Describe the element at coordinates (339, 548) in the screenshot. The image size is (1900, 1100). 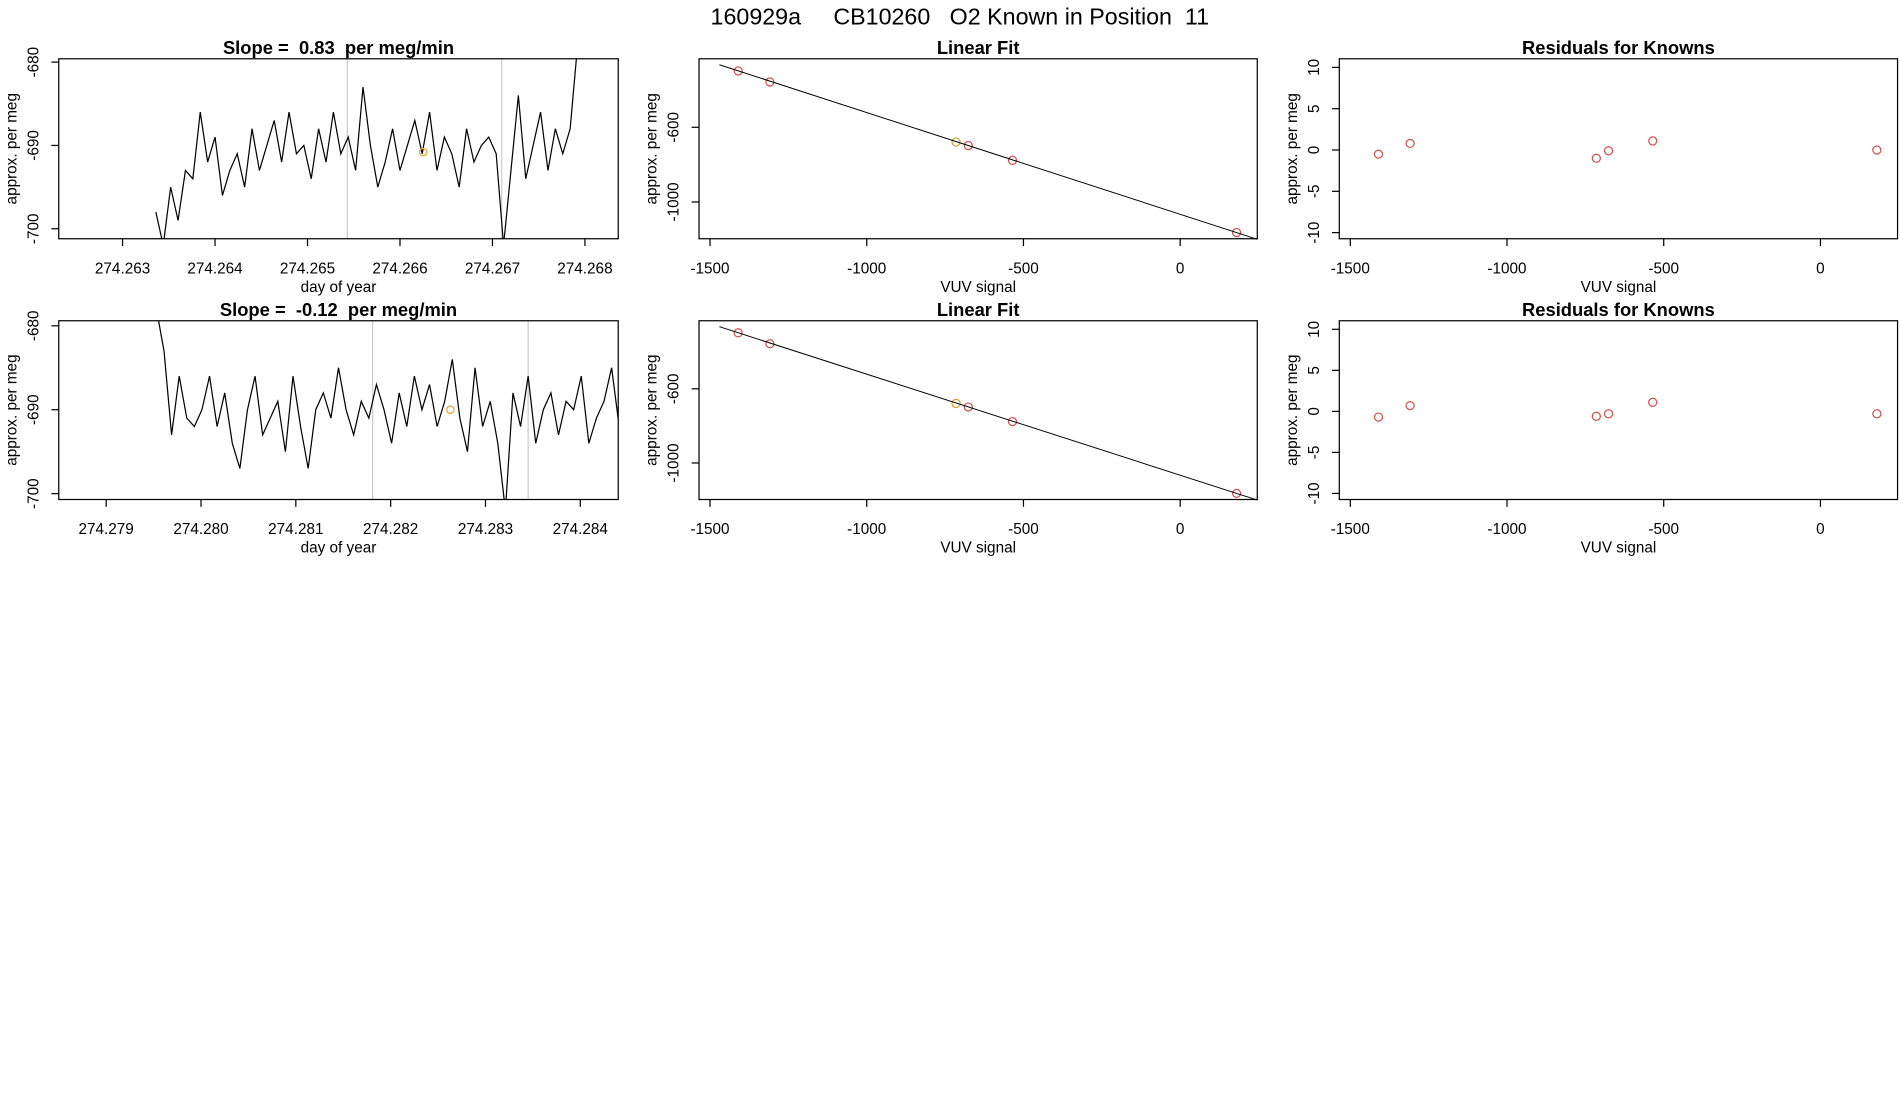
I see `x-axis-label: day of year` at that location.